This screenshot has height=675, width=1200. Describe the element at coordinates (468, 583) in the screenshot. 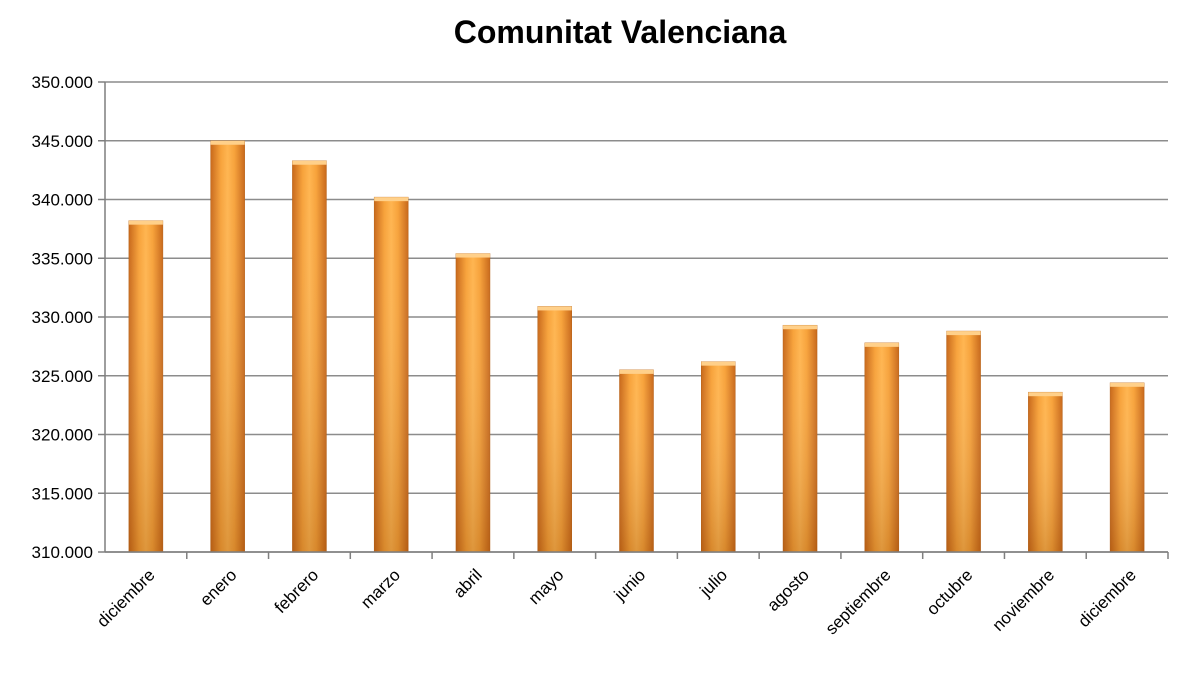

I see `x-tick-label: abril` at that location.